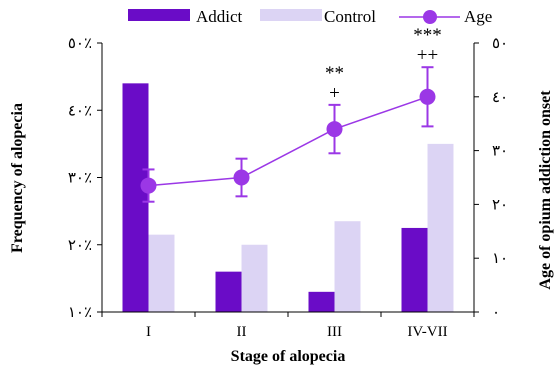  Describe the element at coordinates (80, 179) in the screenshot. I see `y-left-tick-label-2: ٣٠٪` at that location.